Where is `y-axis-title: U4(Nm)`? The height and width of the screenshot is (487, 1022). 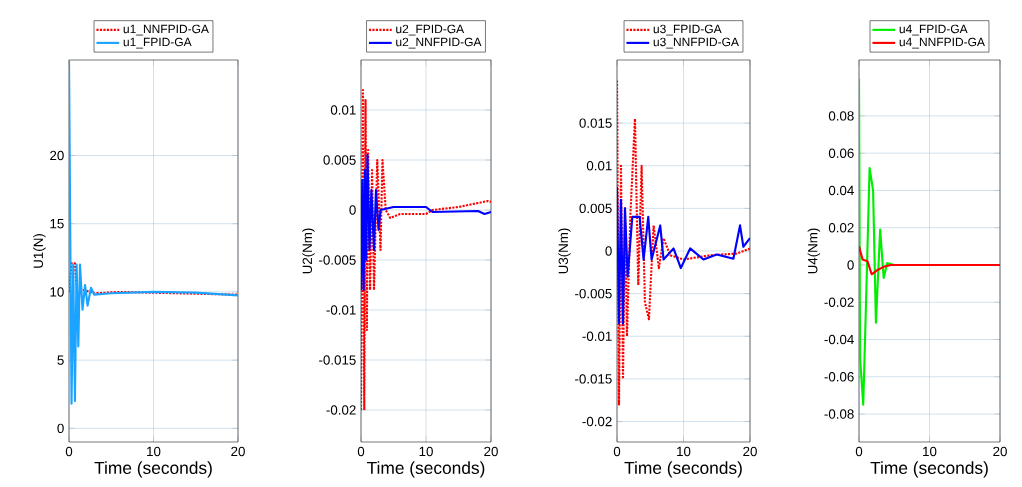
y-axis-title: U4(Nm) is located at coordinates (814, 251).